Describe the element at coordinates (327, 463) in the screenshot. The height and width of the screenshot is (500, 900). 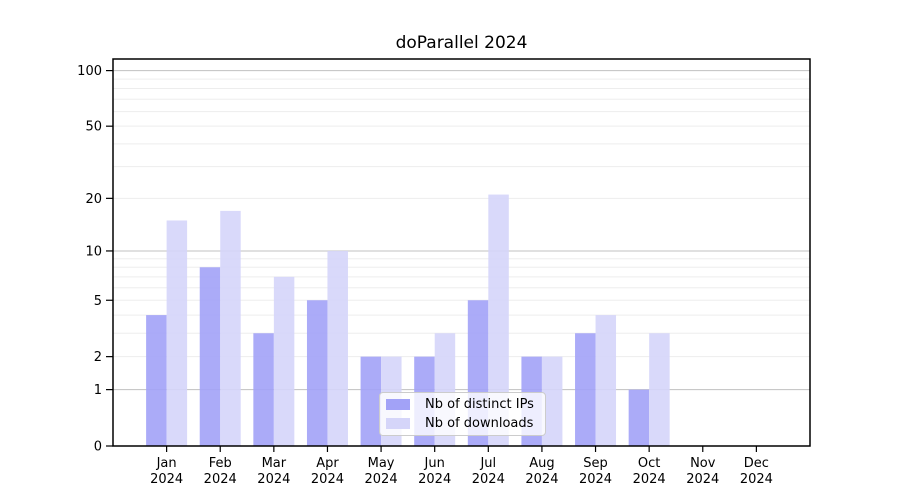
I see `x-tick-label-month: Apr` at that location.